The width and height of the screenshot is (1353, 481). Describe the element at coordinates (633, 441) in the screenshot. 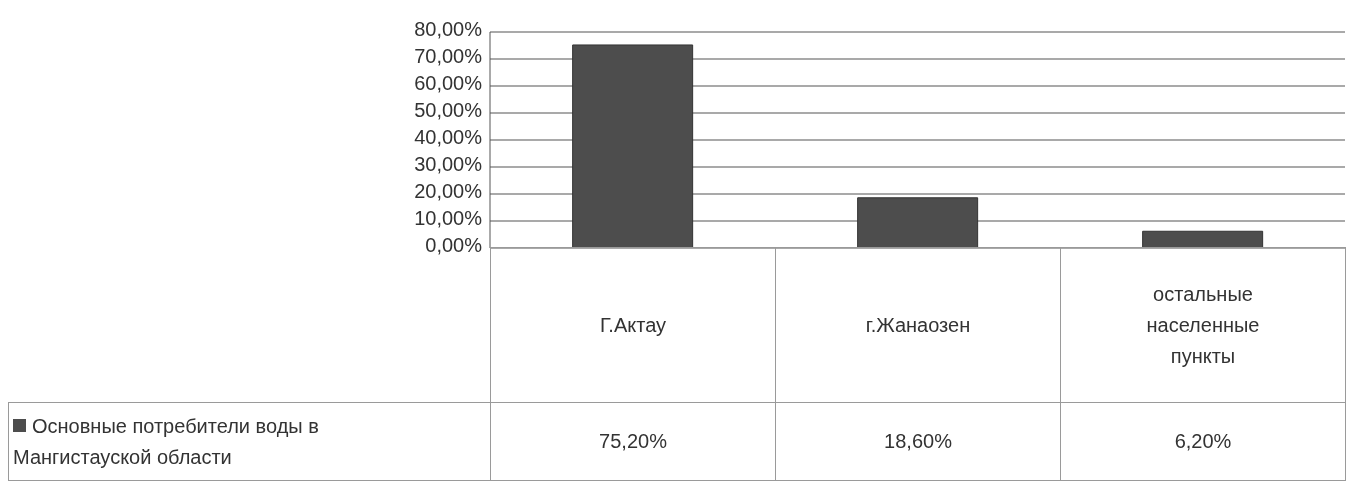

I see `data-label: 75,20%` at that location.